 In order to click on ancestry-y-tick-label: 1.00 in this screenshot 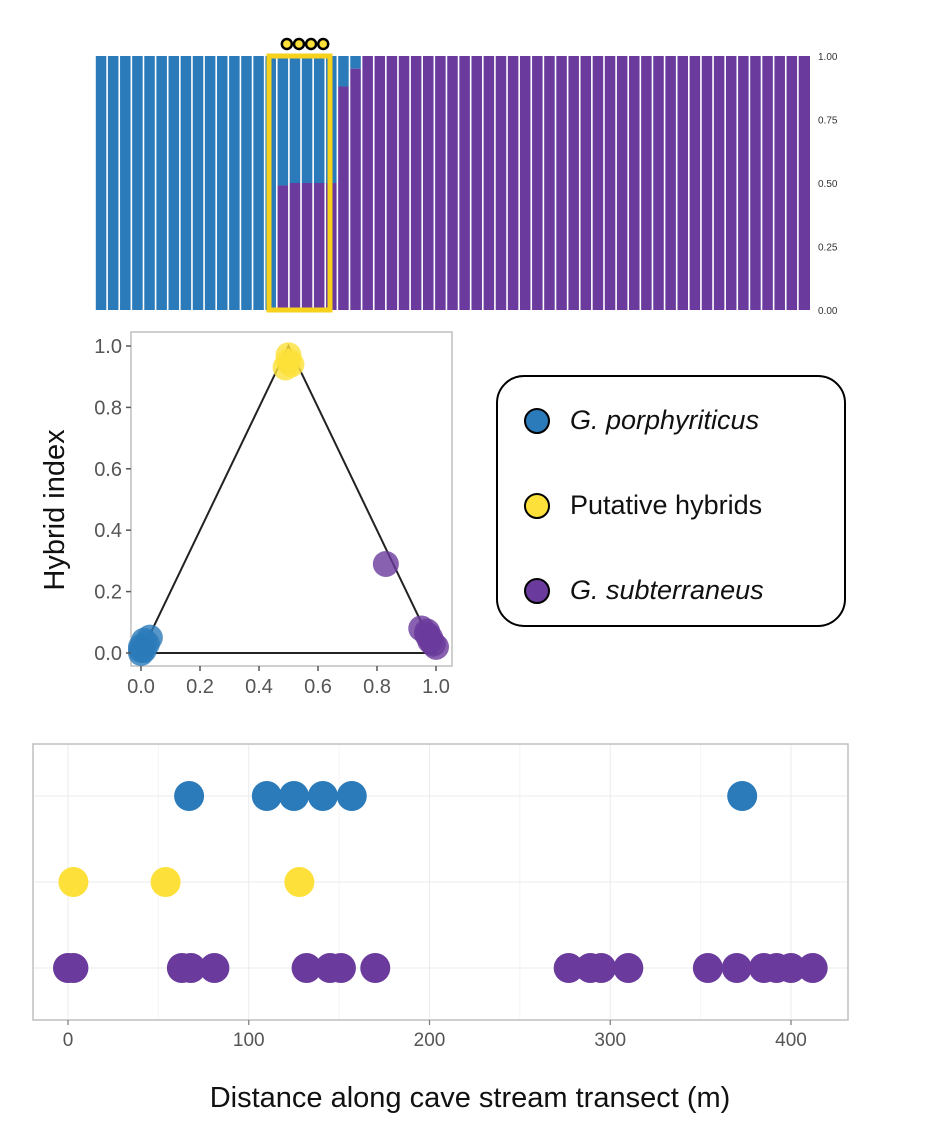, I will do `click(828, 57)`.